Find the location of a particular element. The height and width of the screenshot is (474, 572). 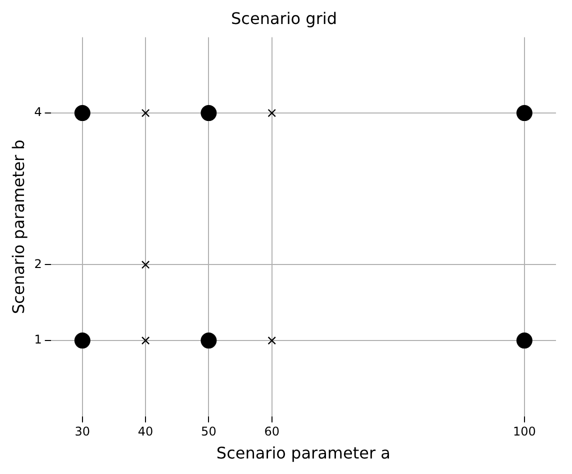

x-axis-title: Scenario parameter a is located at coordinates (303, 453).